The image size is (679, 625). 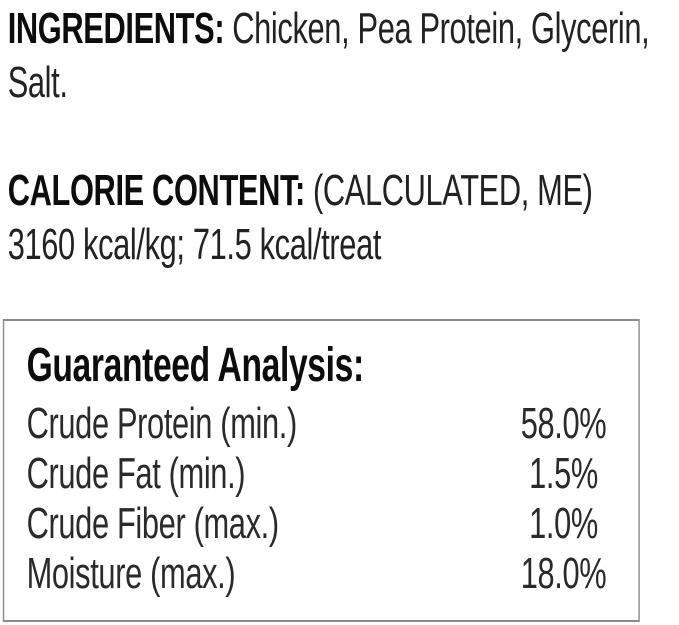 I want to click on analysis-row-label: Moisture (max.), so click(x=131, y=573).